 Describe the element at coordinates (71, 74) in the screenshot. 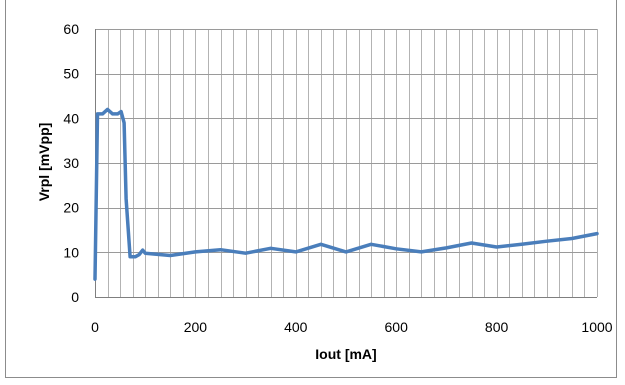

I see `y-tick-label: 50` at that location.